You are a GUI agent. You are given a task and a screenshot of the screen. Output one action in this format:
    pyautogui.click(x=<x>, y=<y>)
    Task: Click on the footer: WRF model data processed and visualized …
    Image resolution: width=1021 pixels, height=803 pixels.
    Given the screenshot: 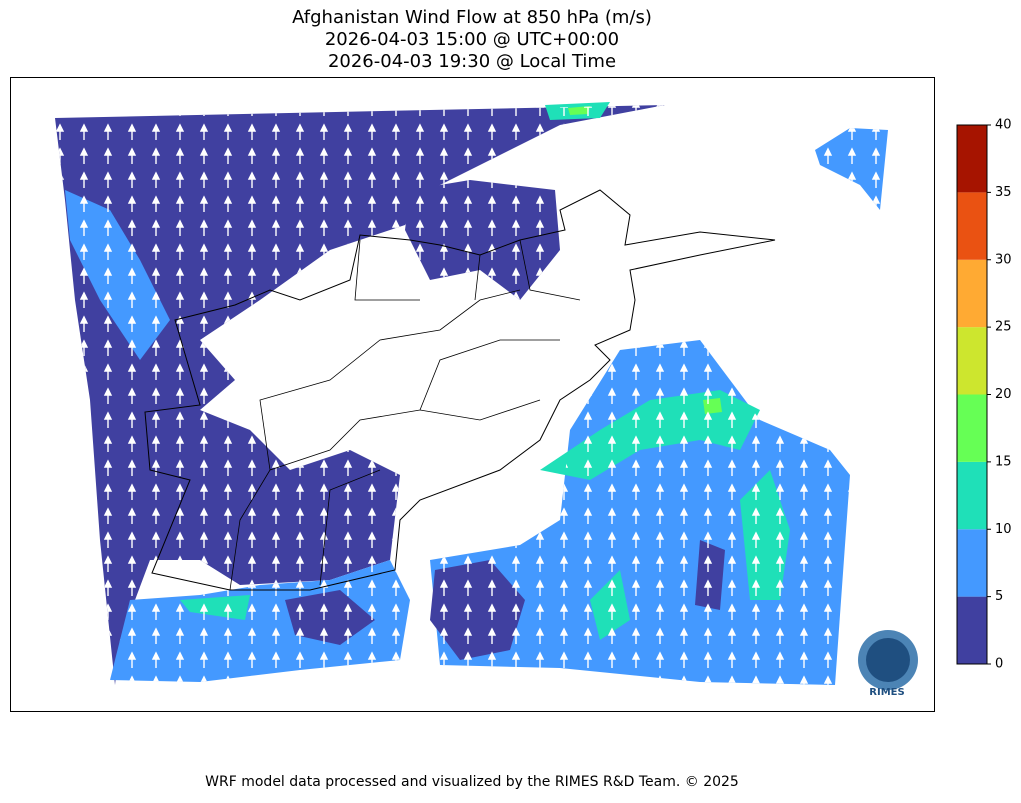 What is the action you would take?
    pyautogui.click(x=472, y=782)
    